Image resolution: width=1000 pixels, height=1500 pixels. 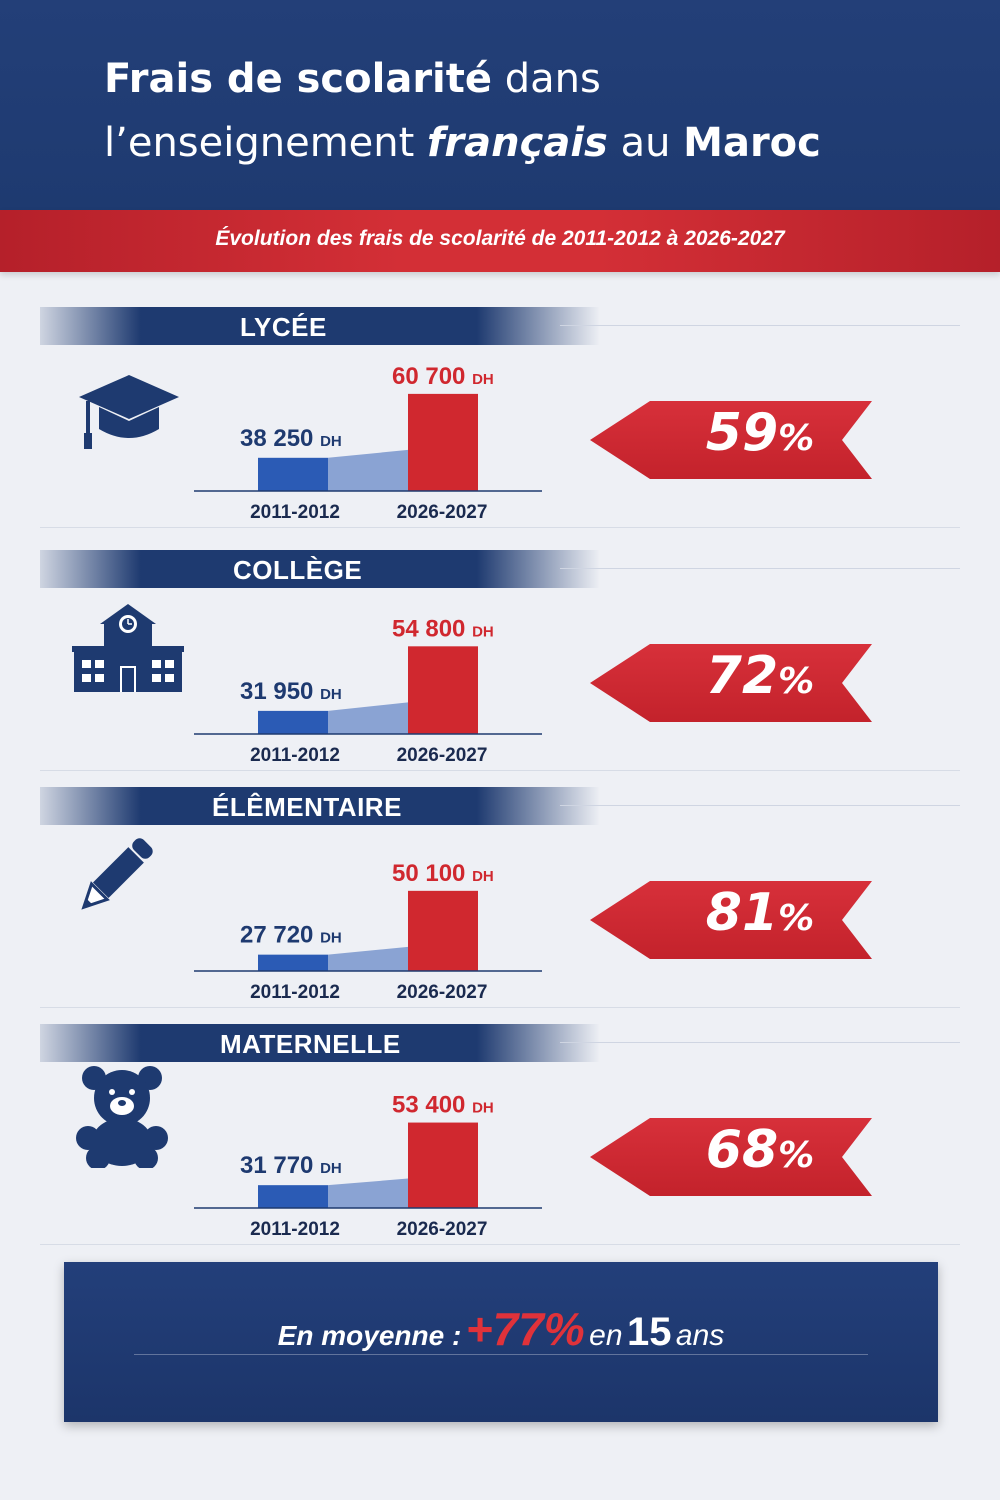 I want to click on bar-chart: 2011-2012 2026-2027 31 770 DH 53 400 DH, so click(x=368, y=1166).